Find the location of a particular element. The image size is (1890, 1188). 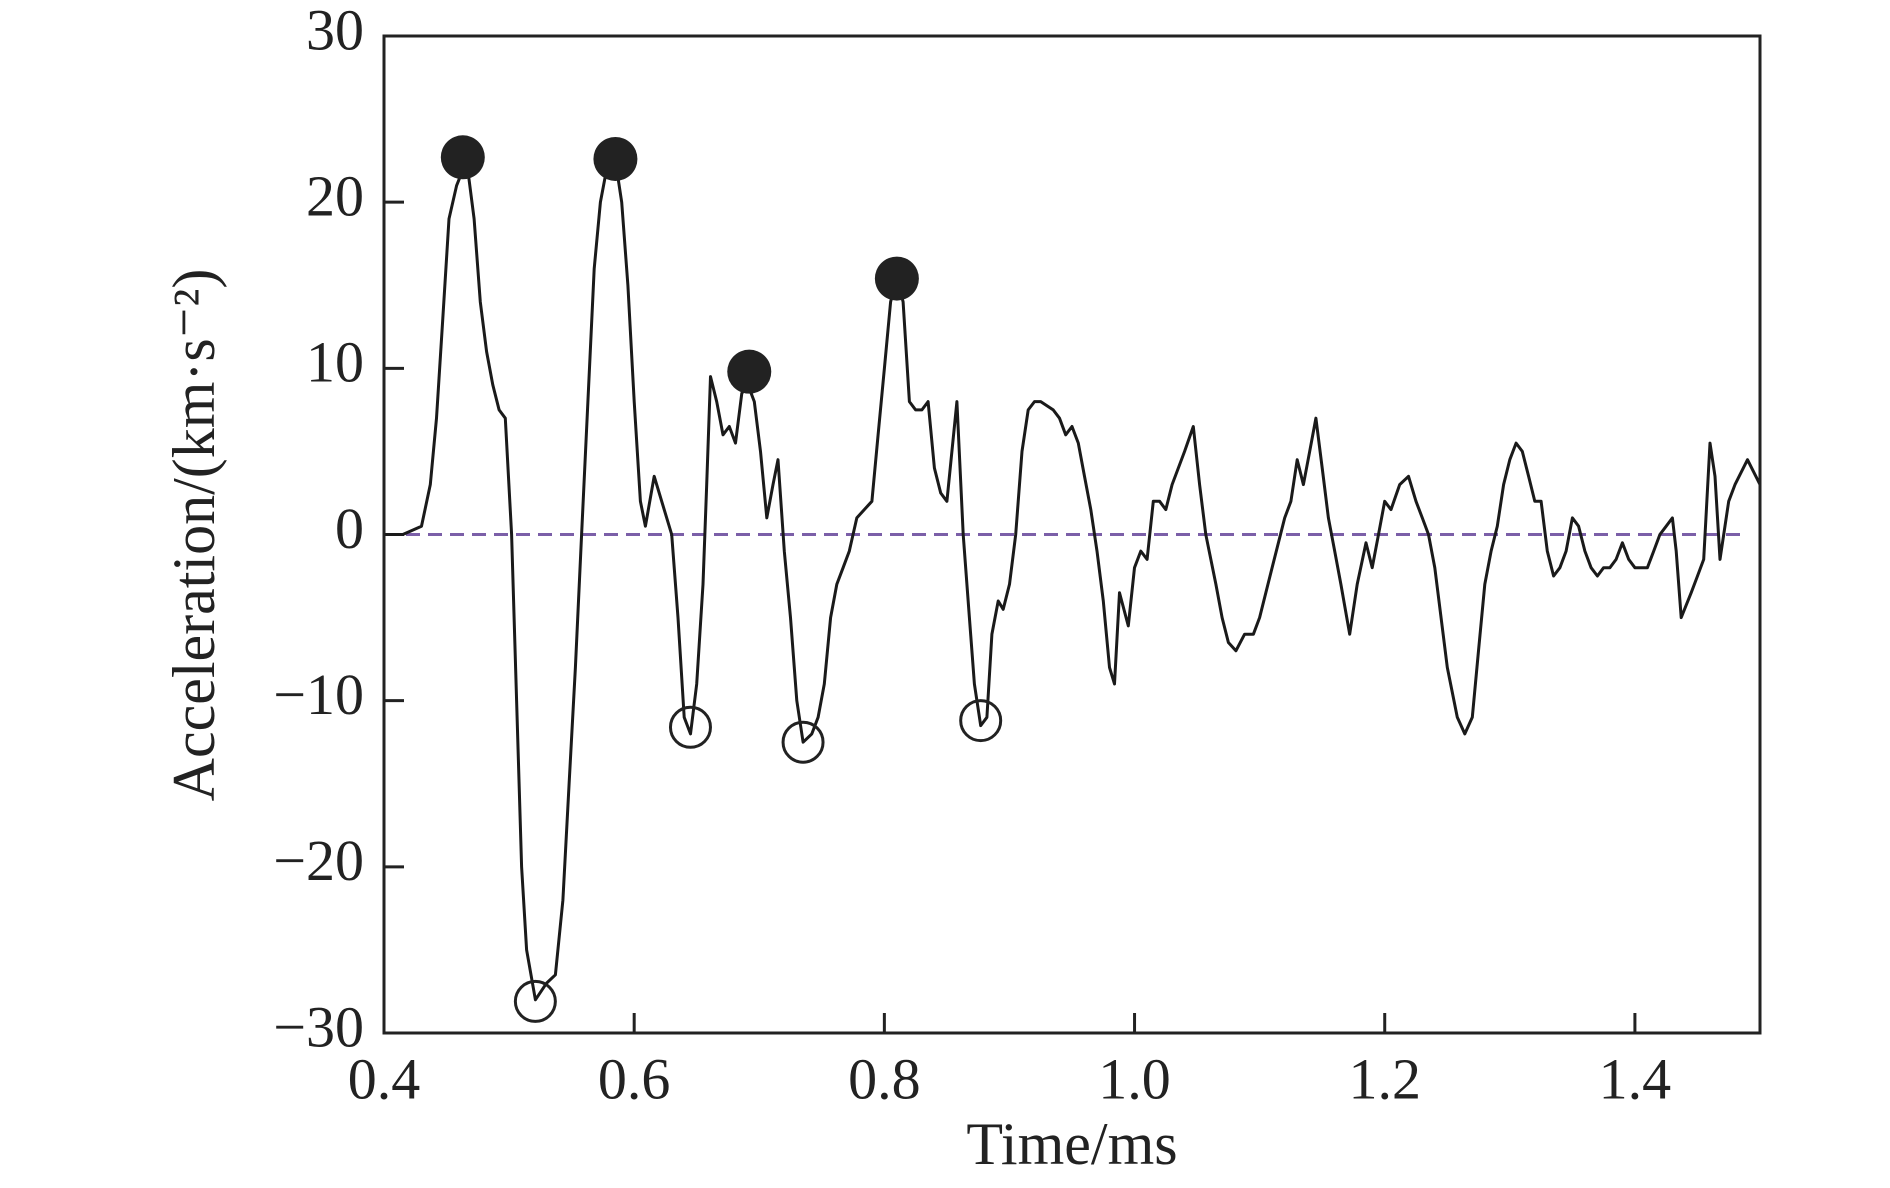

y-tick-label: 30 is located at coordinates (335, 31).